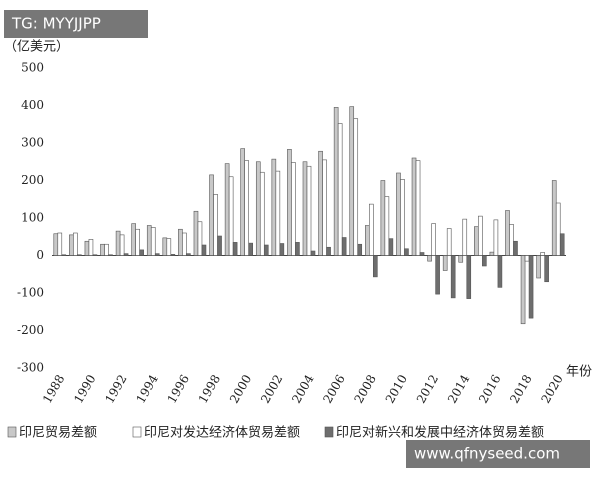 This screenshot has width=600, height=480. I want to click on y-tick-label: 500, so click(32, 68).